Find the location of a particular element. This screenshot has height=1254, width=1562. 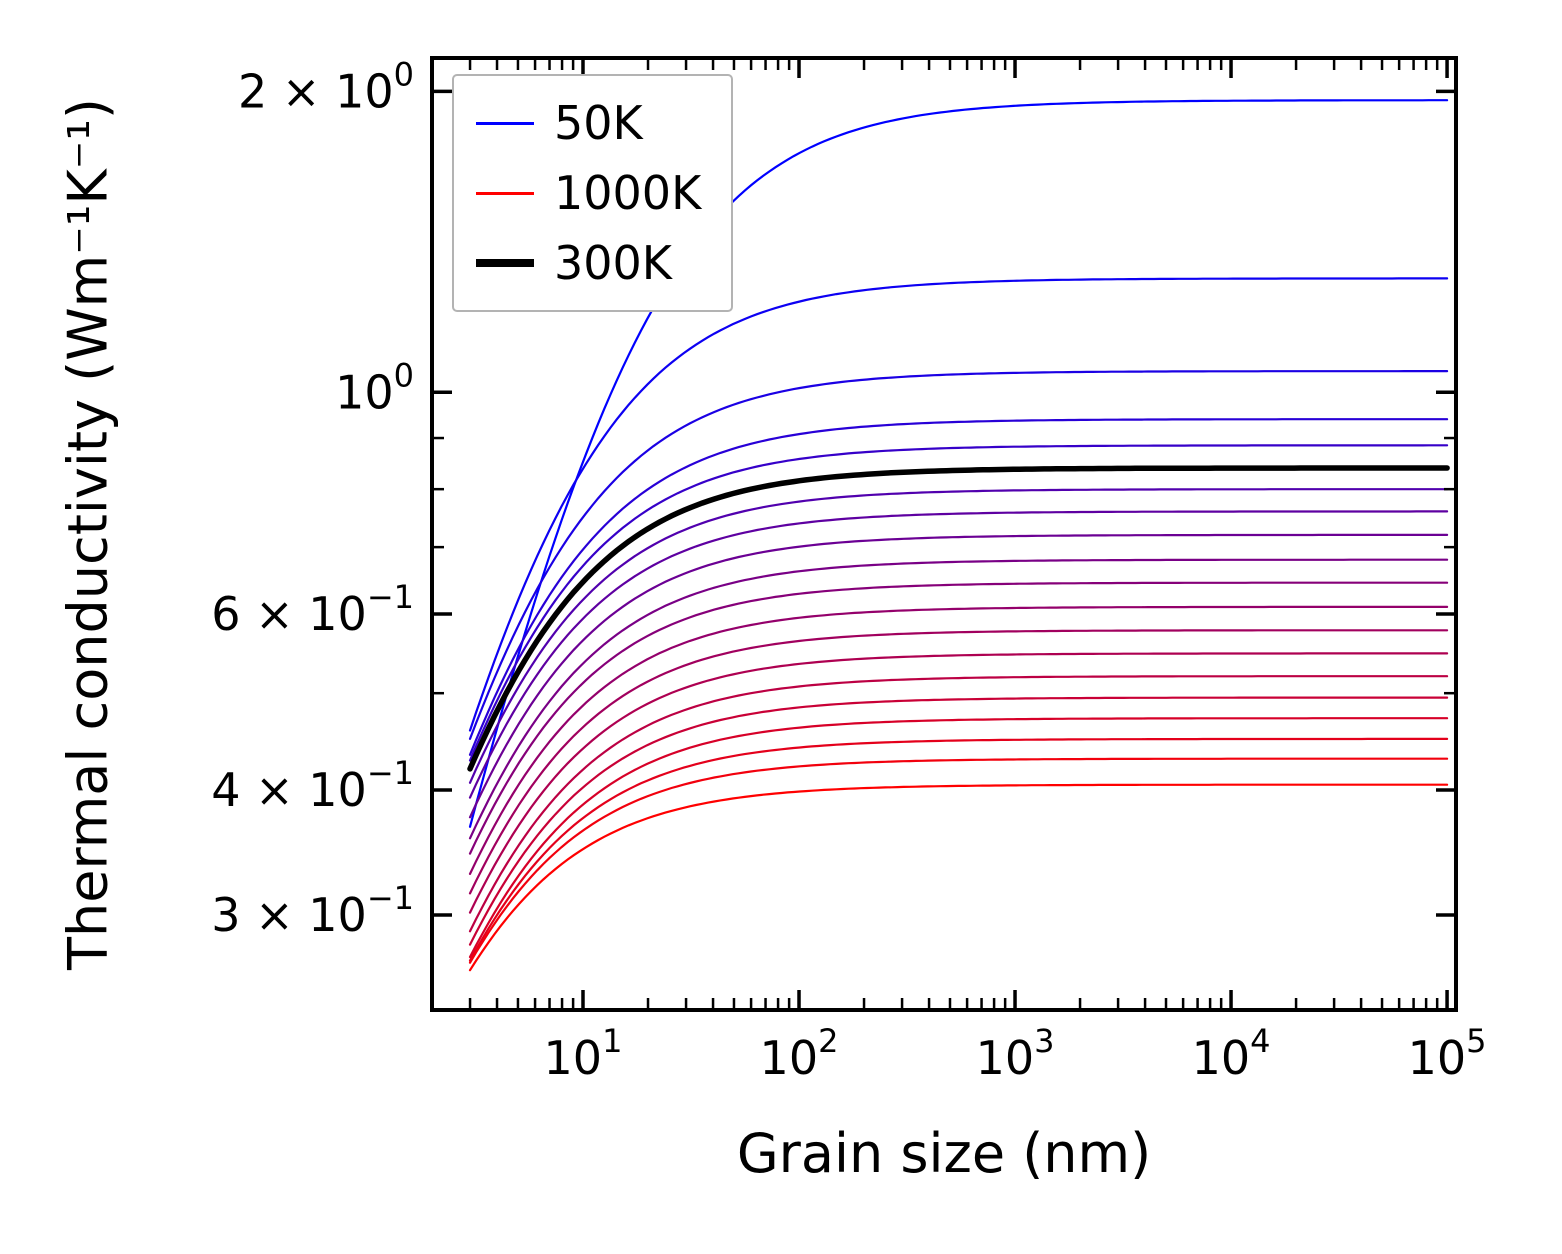

curve-350K is located at coordinates (958, 636).